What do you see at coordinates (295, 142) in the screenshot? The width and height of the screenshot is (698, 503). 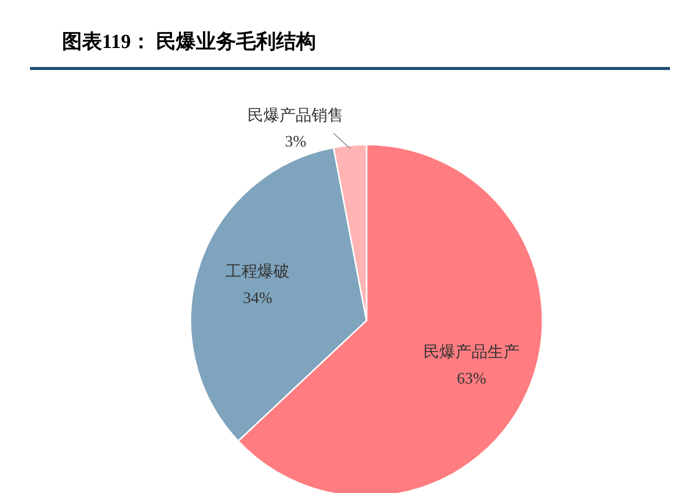 I see `data-label: 3%` at bounding box center [295, 142].